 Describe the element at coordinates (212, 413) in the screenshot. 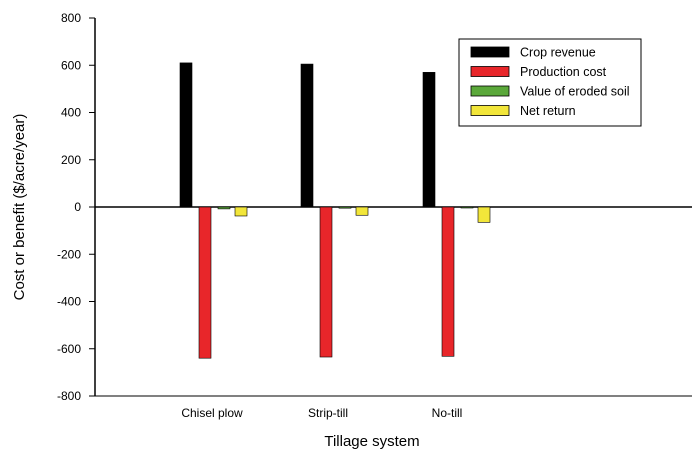

I see `x-tick-label: Chisel plow` at that location.